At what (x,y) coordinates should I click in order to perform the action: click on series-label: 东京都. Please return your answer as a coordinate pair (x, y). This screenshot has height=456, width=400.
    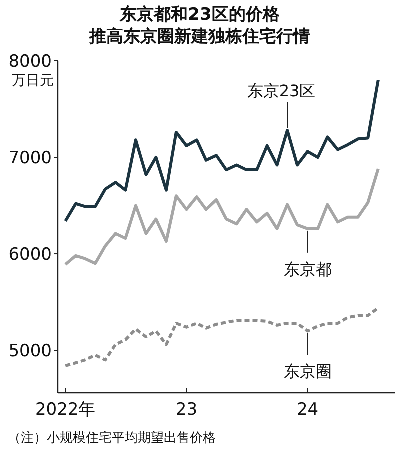
    Looking at the image, I should click on (308, 269).